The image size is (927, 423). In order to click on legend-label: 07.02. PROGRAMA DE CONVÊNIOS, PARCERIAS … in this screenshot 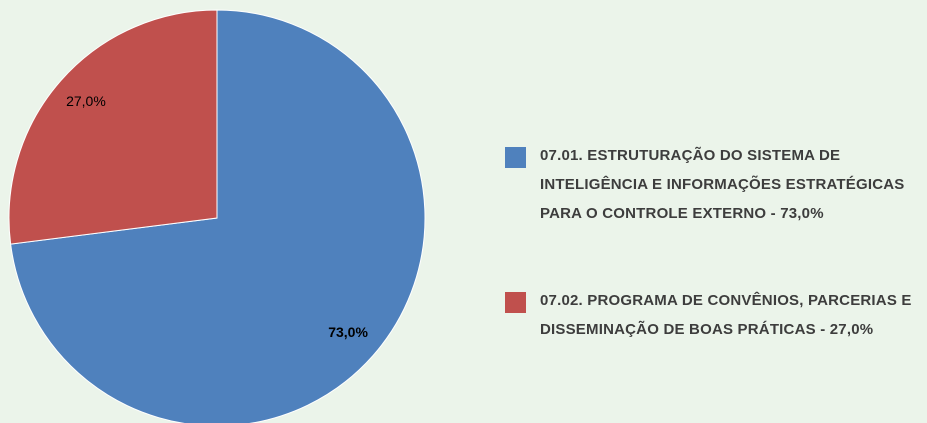, I will do `click(726, 315)`.